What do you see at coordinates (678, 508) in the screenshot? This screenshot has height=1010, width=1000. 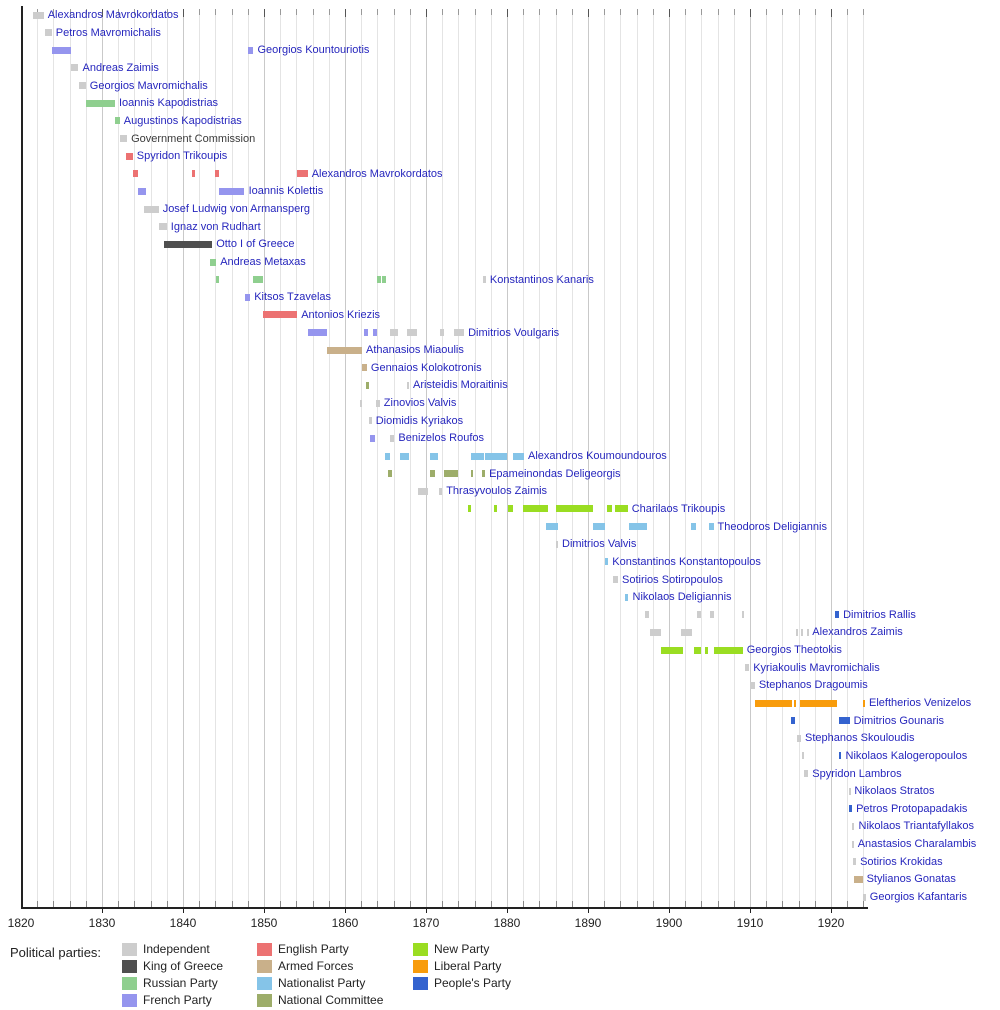 I see `pm-label: Charilaos Trikoupis` at bounding box center [678, 508].